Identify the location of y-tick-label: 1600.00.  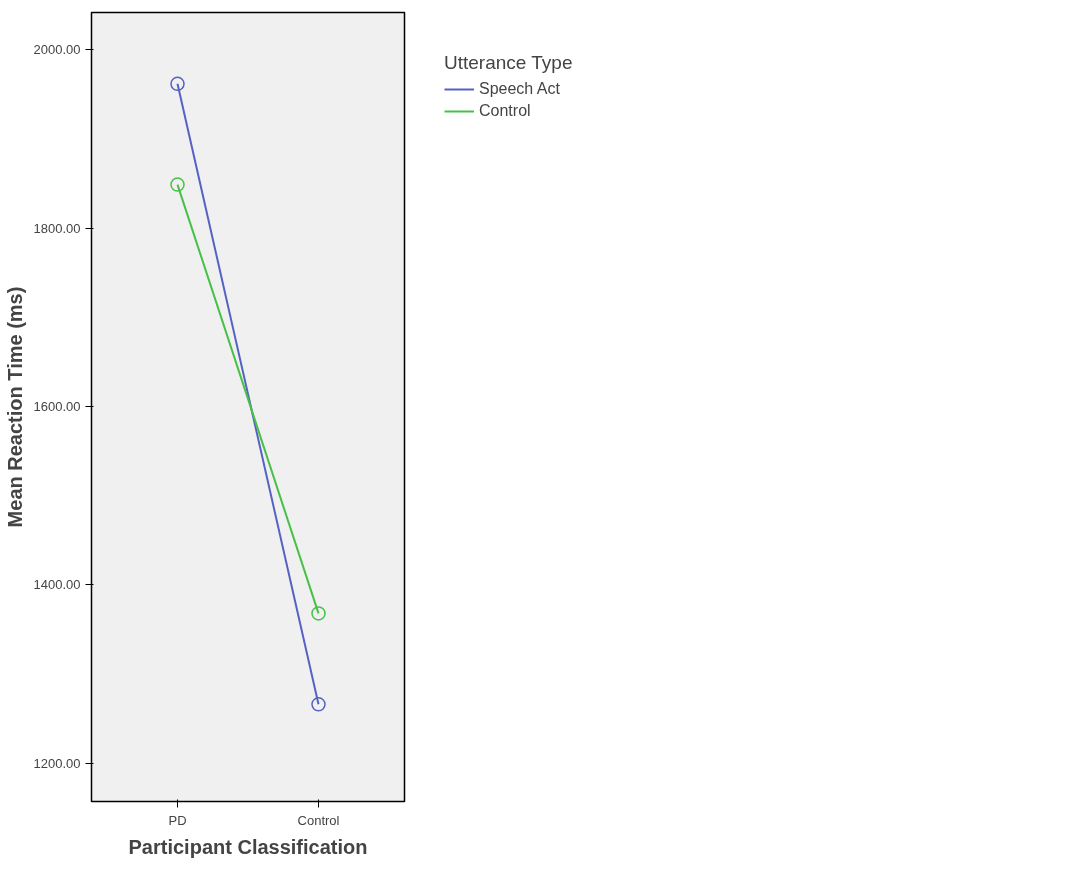
(57, 407).